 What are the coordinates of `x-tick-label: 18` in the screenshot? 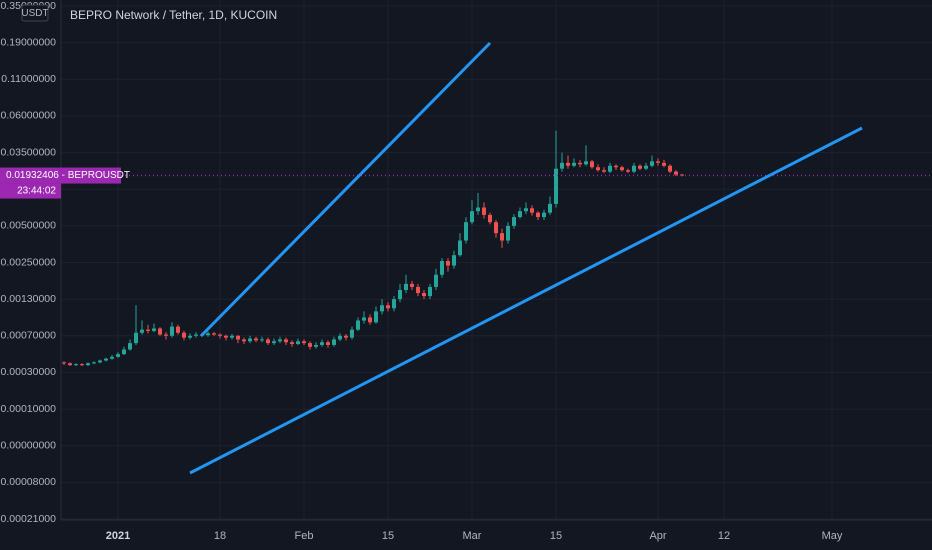 It's located at (220, 536).